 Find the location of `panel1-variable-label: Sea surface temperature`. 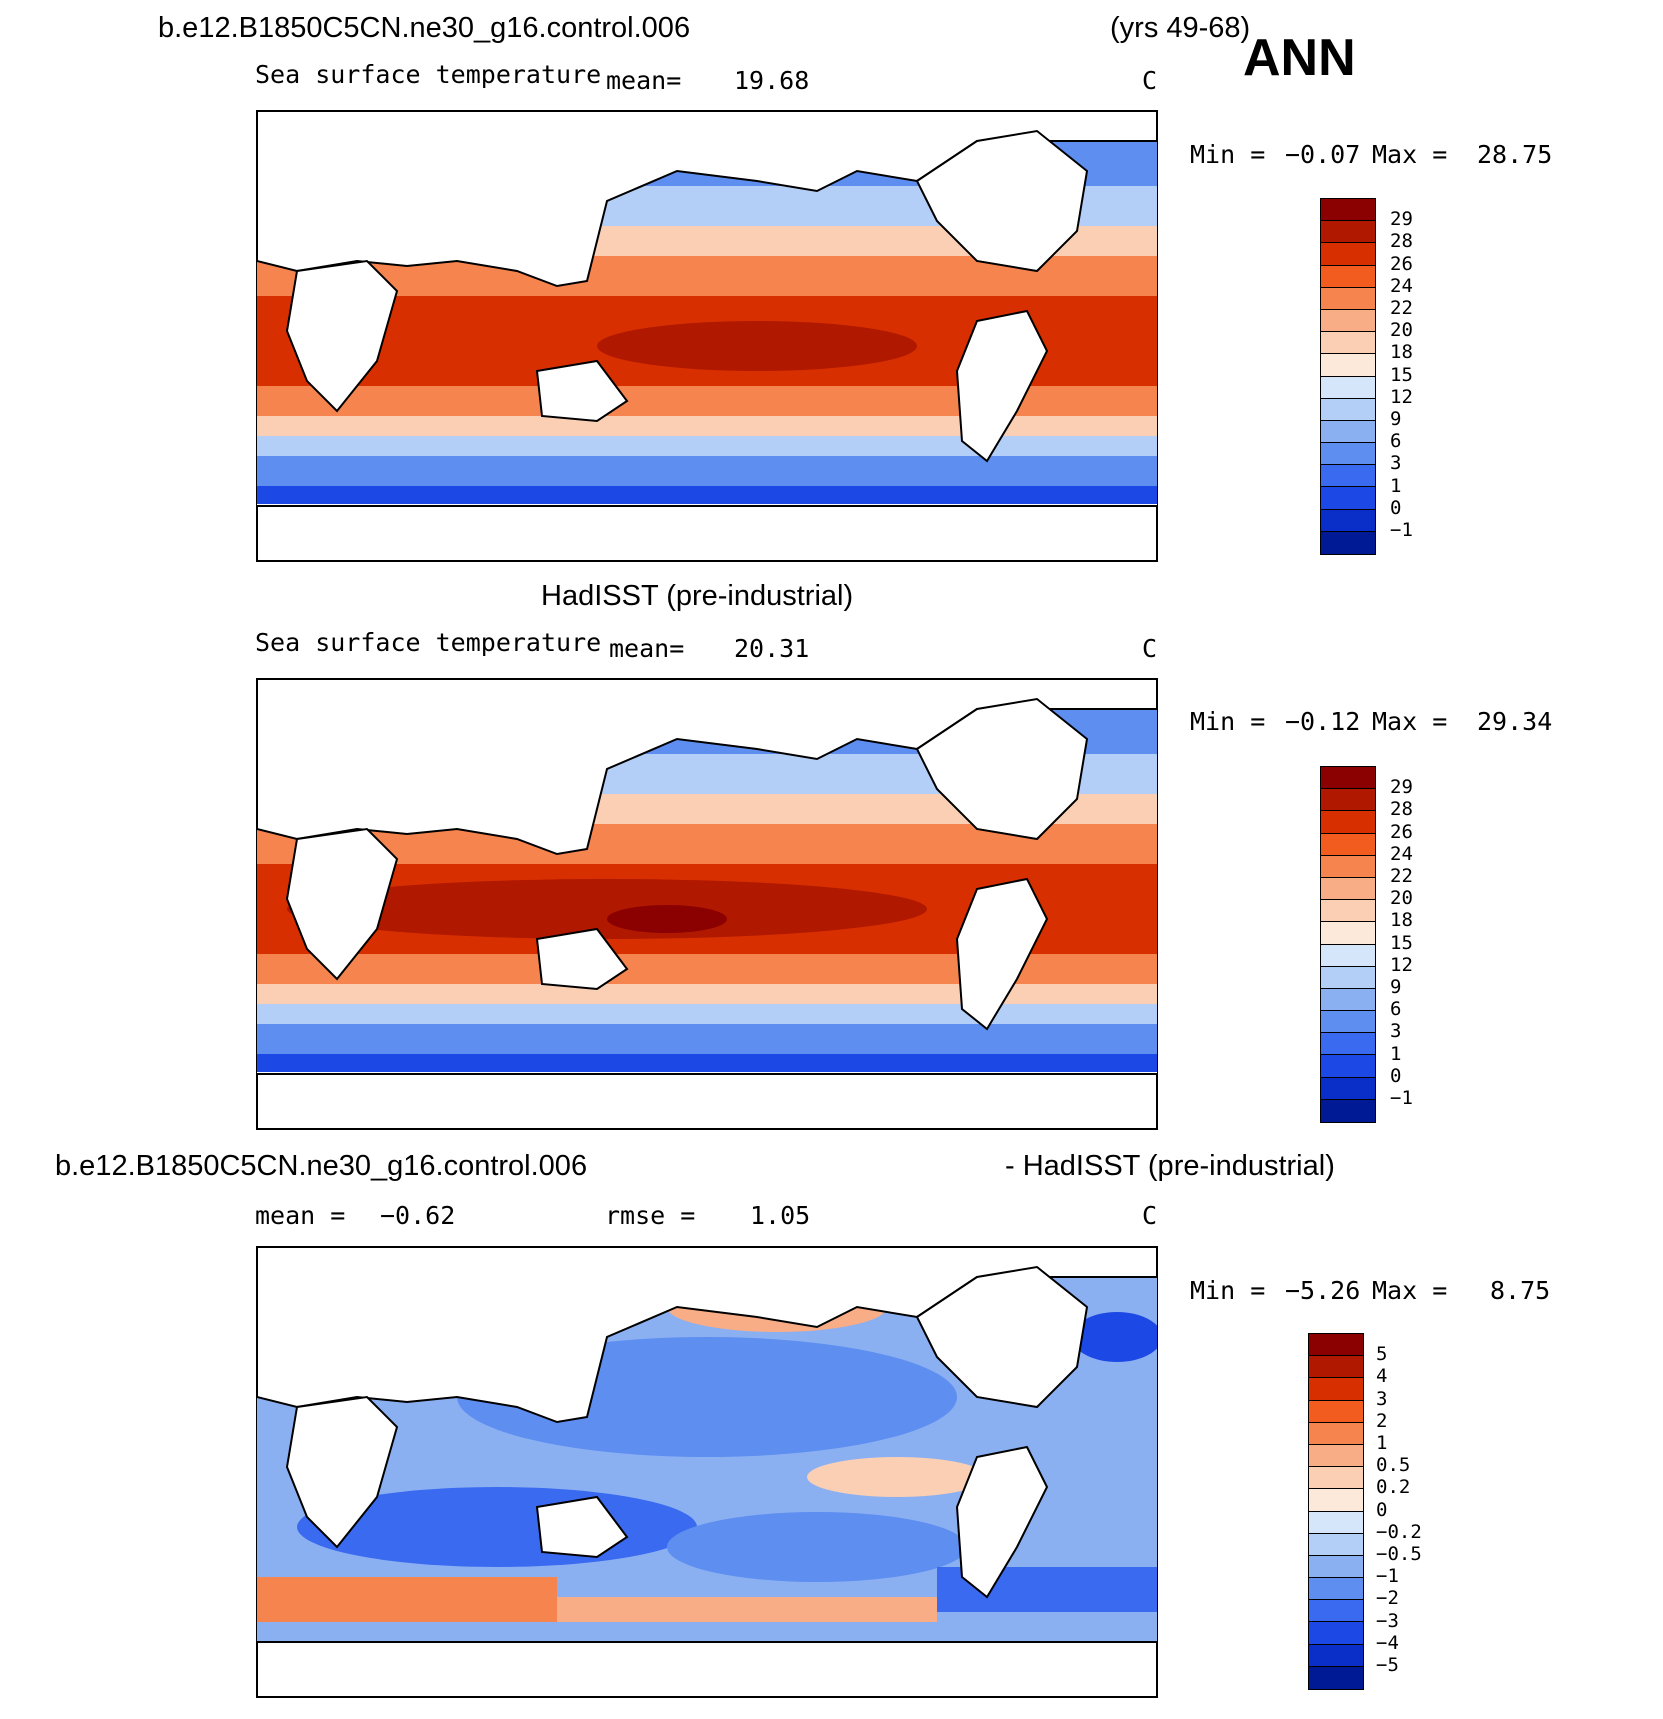

panel1-variable-label: Sea surface temperature is located at coordinates (428, 74).